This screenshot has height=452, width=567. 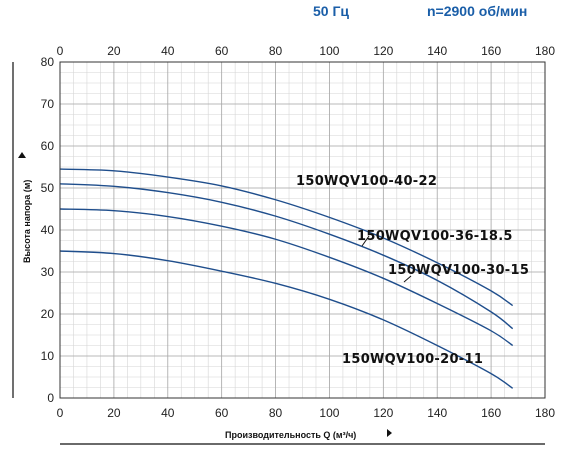 I want to click on y-tick-label: 10, so click(x=48, y=356).